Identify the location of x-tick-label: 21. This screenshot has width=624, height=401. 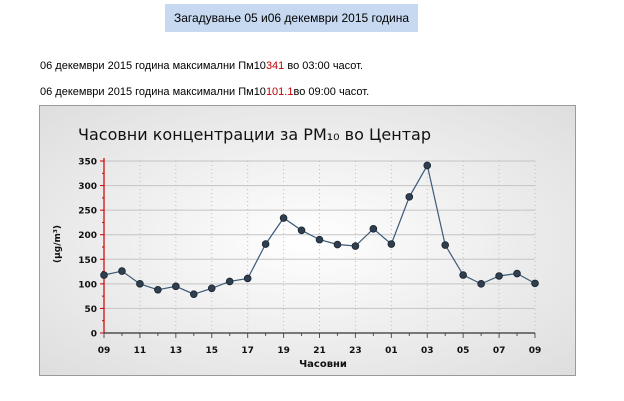
(319, 351).